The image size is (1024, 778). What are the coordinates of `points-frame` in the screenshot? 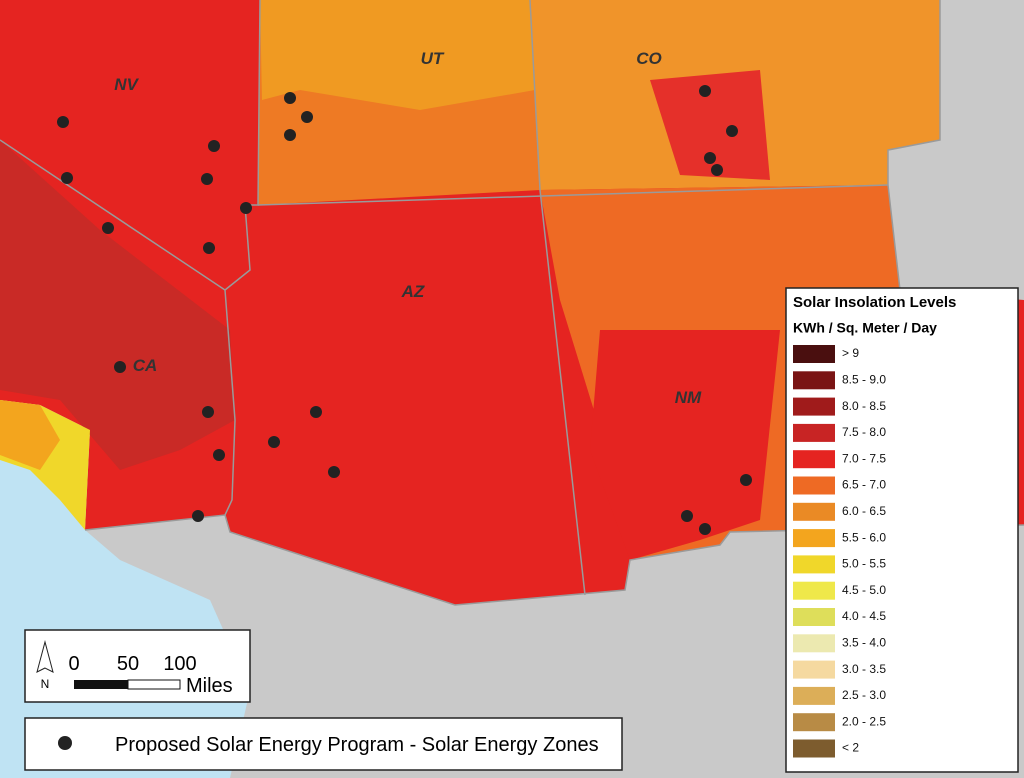 It's located at (323, 744).